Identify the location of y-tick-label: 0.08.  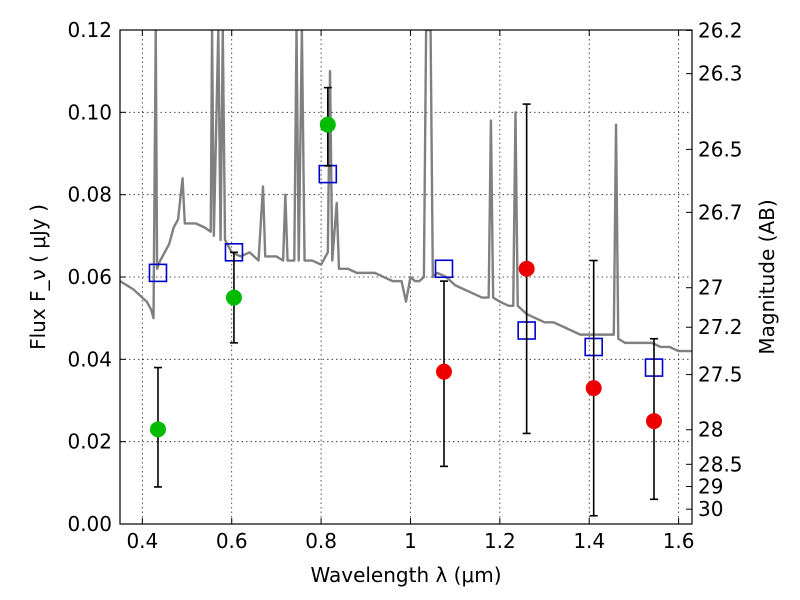
(89, 195).